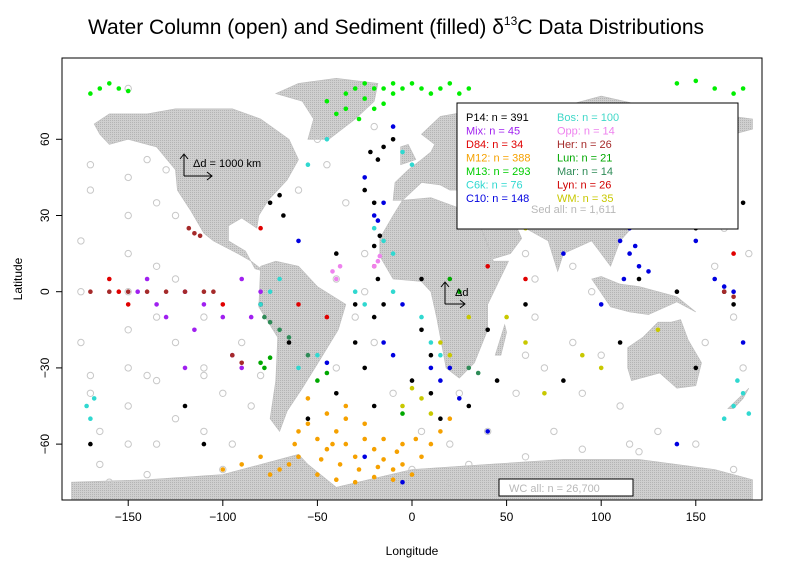 Image resolution: width=792 pixels, height=576 pixels. What do you see at coordinates (497, 118) in the screenshot?
I see `legend-entry: P14: n = 391` at bounding box center [497, 118].